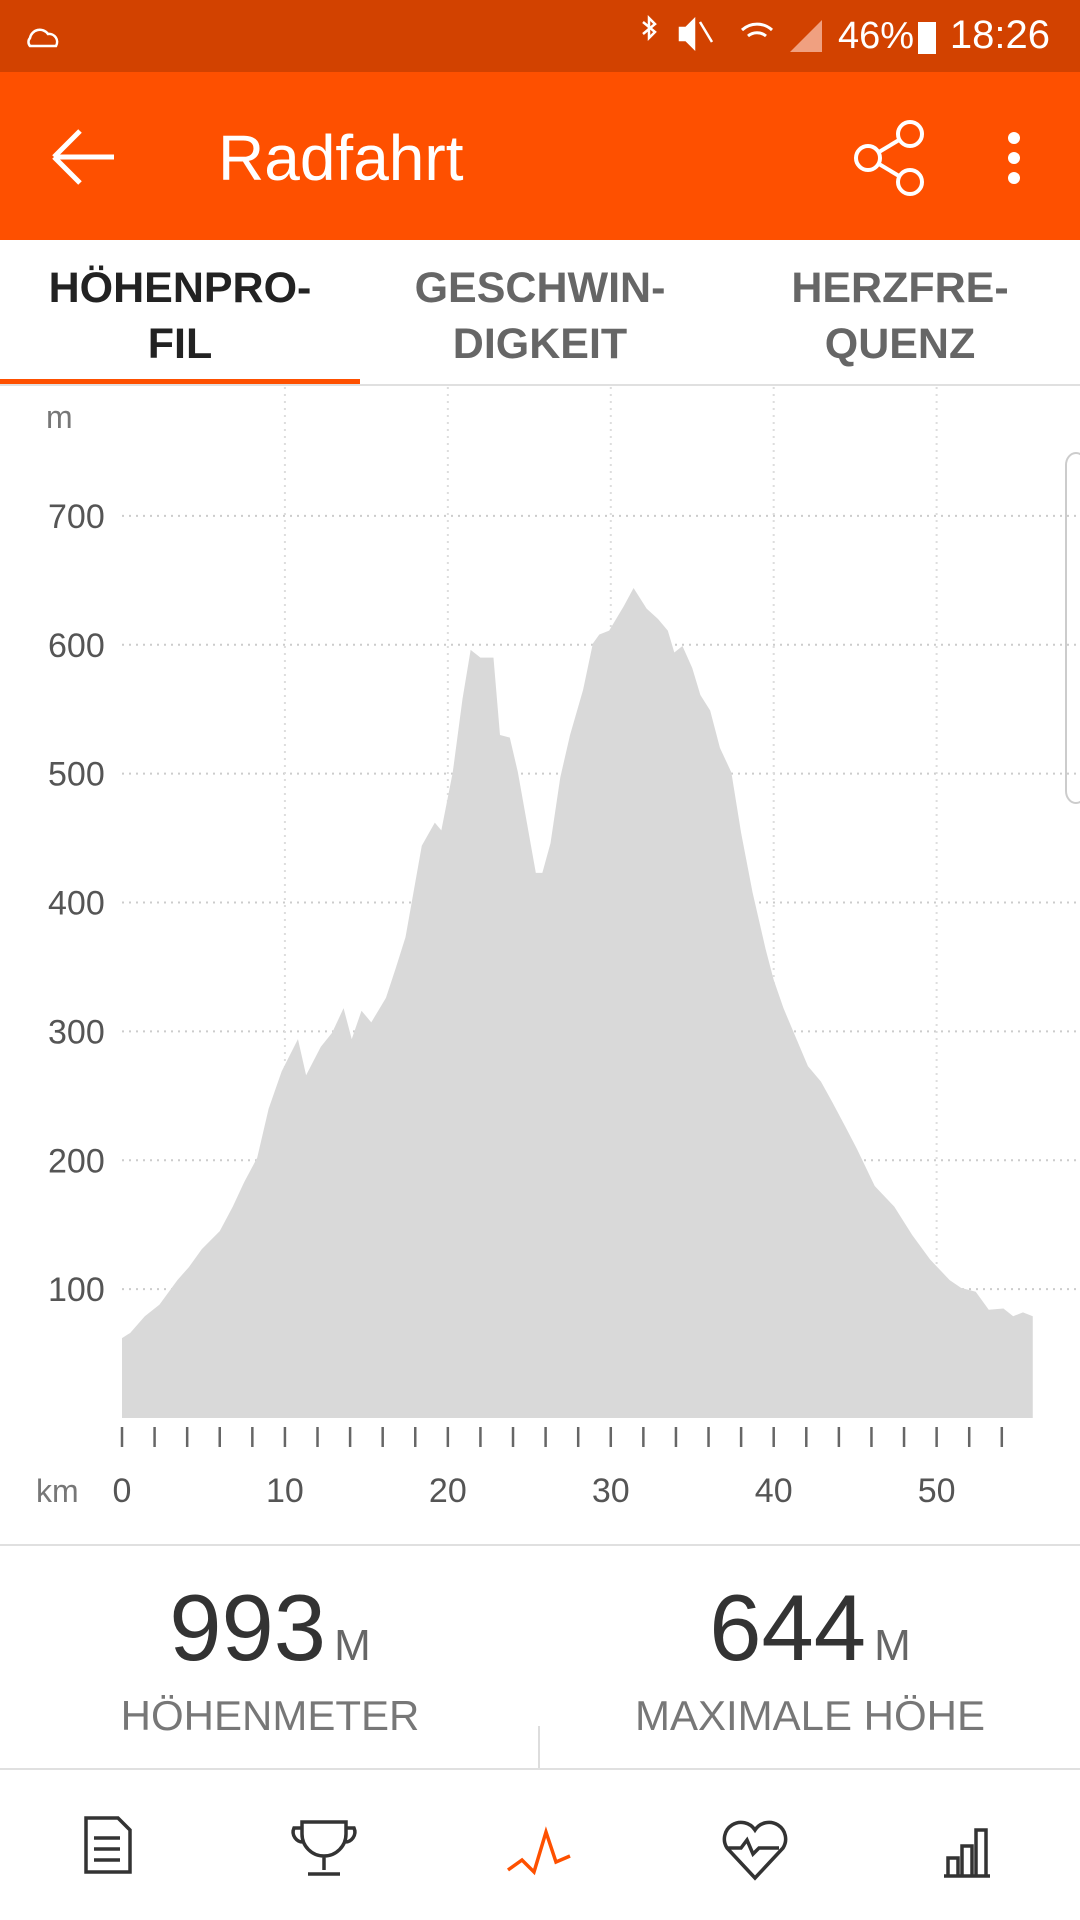  Describe the element at coordinates (540, 344) in the screenshot. I see `tab-label: DIGKEIT` at that location.